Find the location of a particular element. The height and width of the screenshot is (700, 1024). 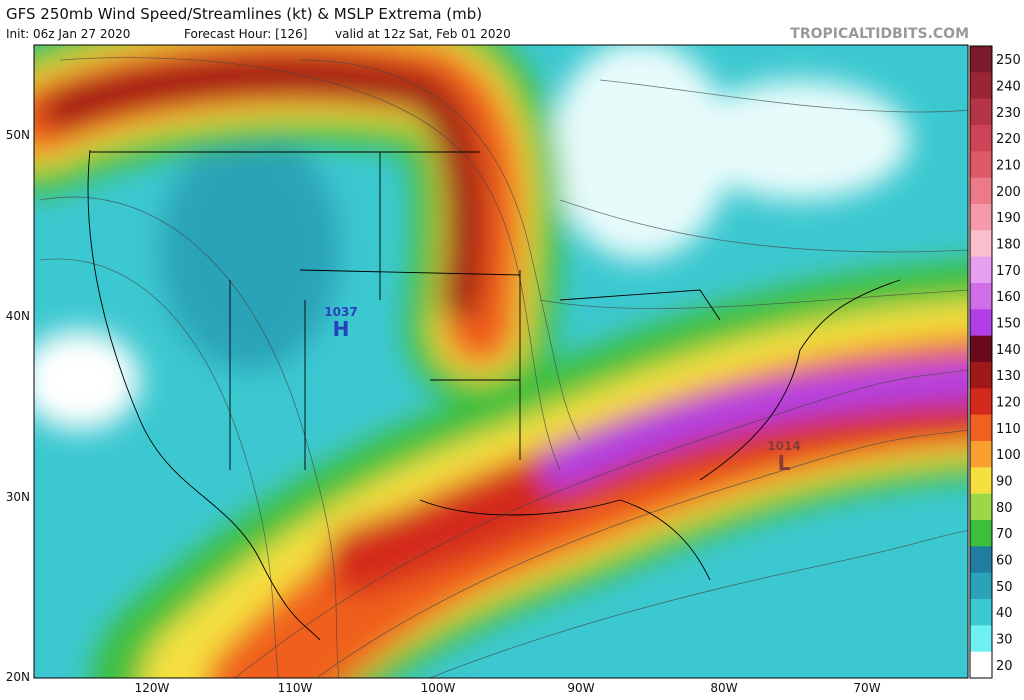

valid-time: valid at 12z Sat, Feb 01 2020 is located at coordinates (423, 34).